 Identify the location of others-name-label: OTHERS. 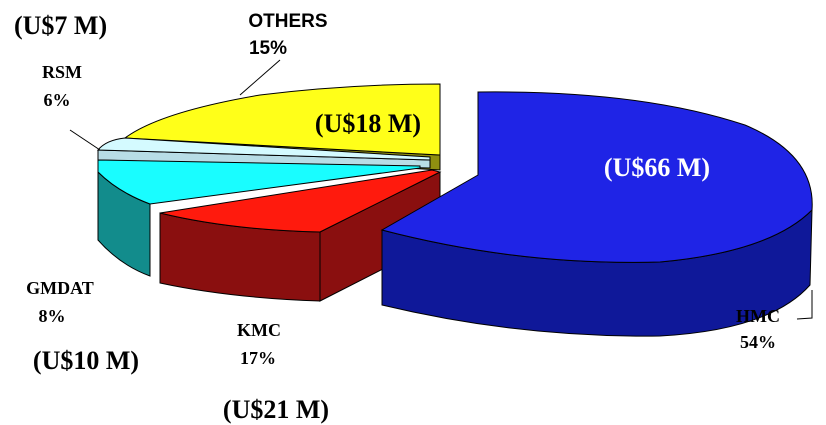
(287, 21).